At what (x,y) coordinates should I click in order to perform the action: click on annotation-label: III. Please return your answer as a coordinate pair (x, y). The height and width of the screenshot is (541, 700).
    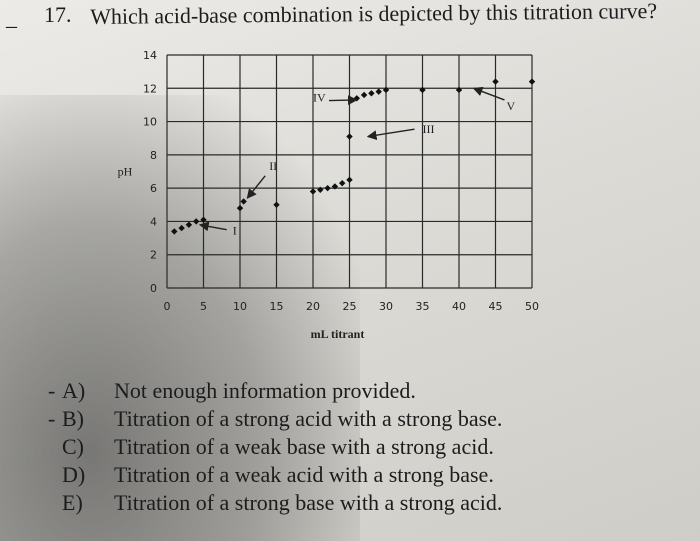
    Looking at the image, I should click on (429, 129).